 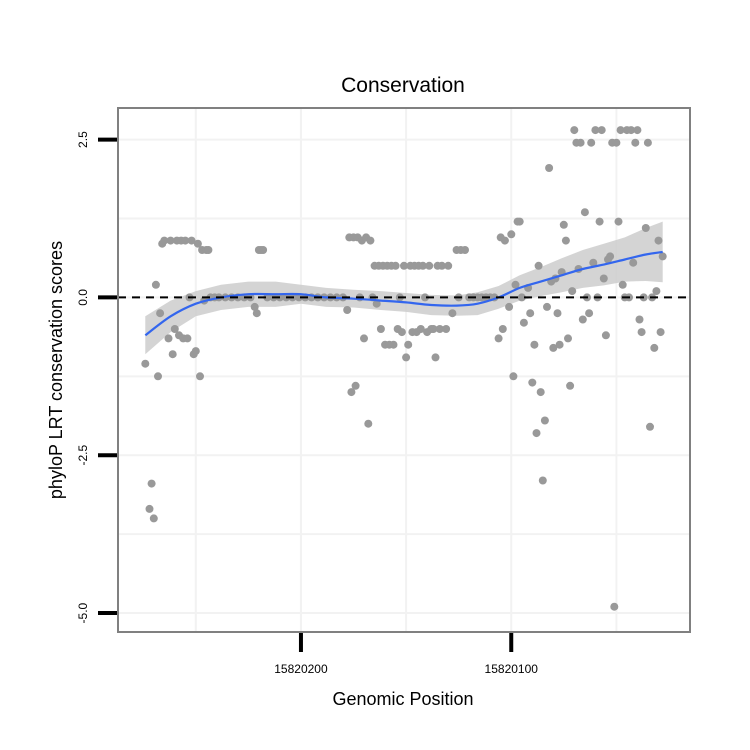 What do you see at coordinates (301, 669) in the screenshot?
I see `x-tick-label: 15820200` at bounding box center [301, 669].